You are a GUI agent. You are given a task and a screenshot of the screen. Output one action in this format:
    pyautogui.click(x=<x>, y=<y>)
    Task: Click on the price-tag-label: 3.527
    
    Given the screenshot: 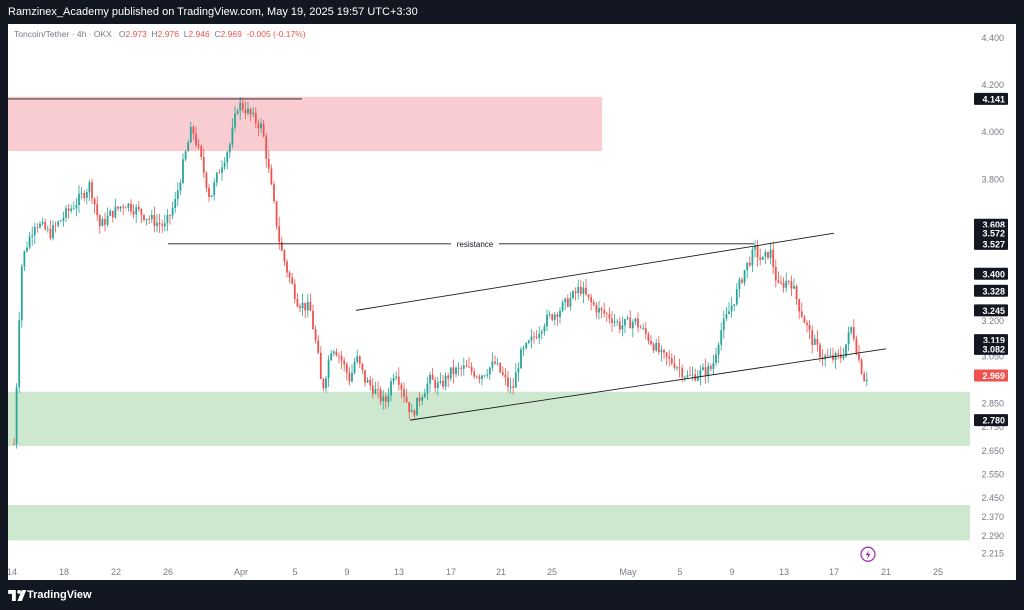 What is the action you would take?
    pyautogui.click(x=993, y=244)
    